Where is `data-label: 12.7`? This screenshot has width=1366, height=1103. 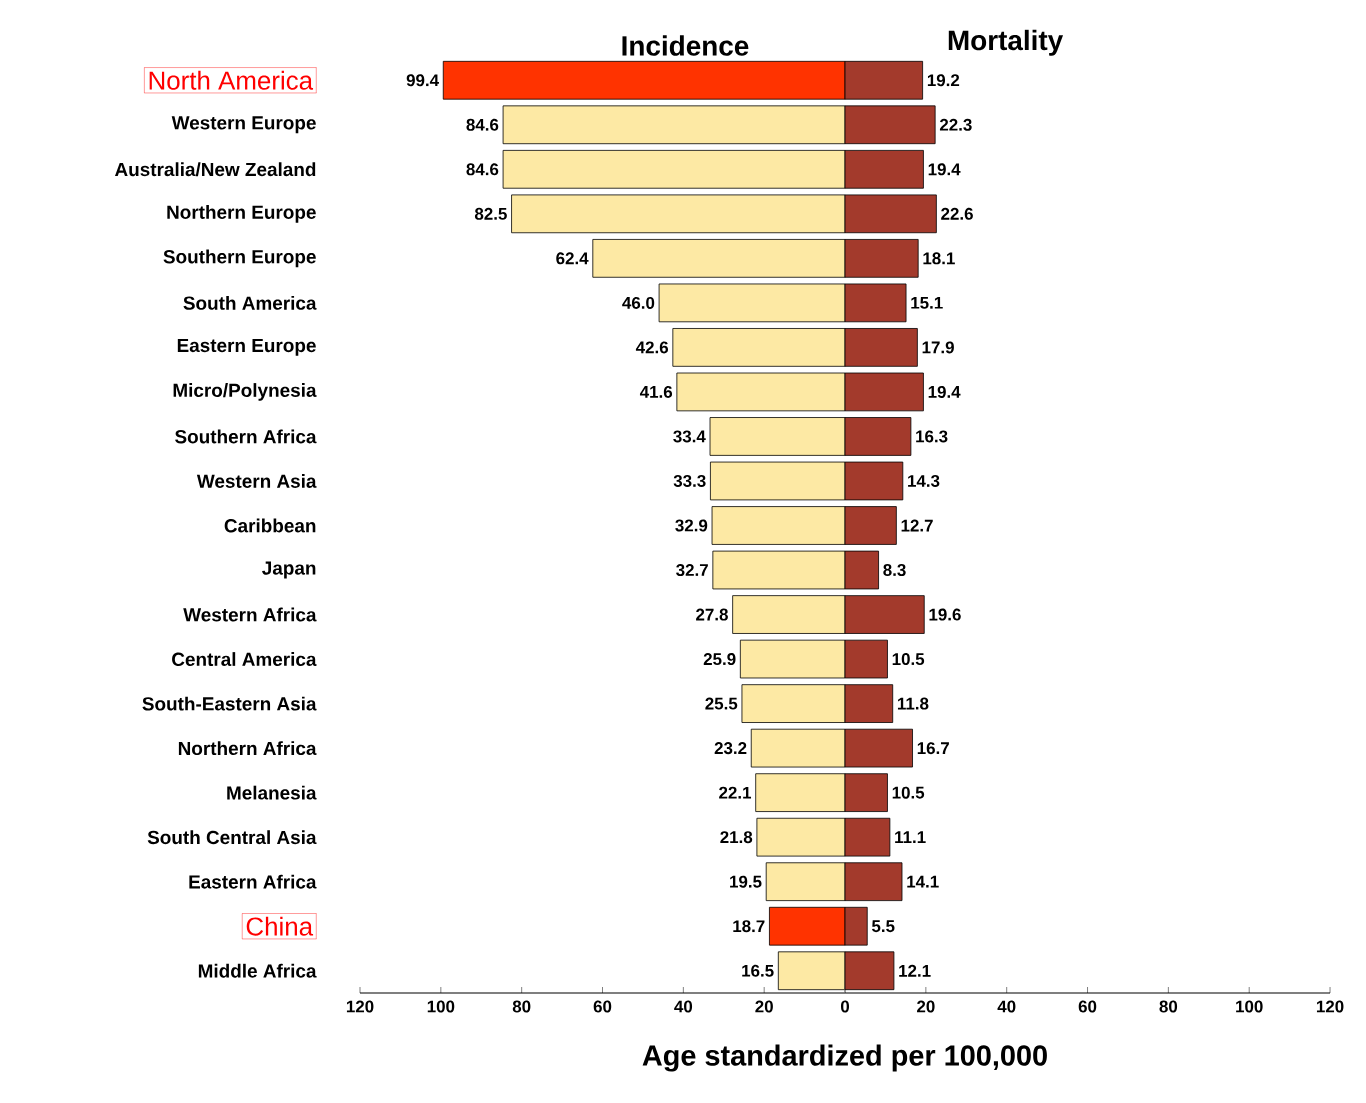
data-label: 12.7 is located at coordinates (917, 525).